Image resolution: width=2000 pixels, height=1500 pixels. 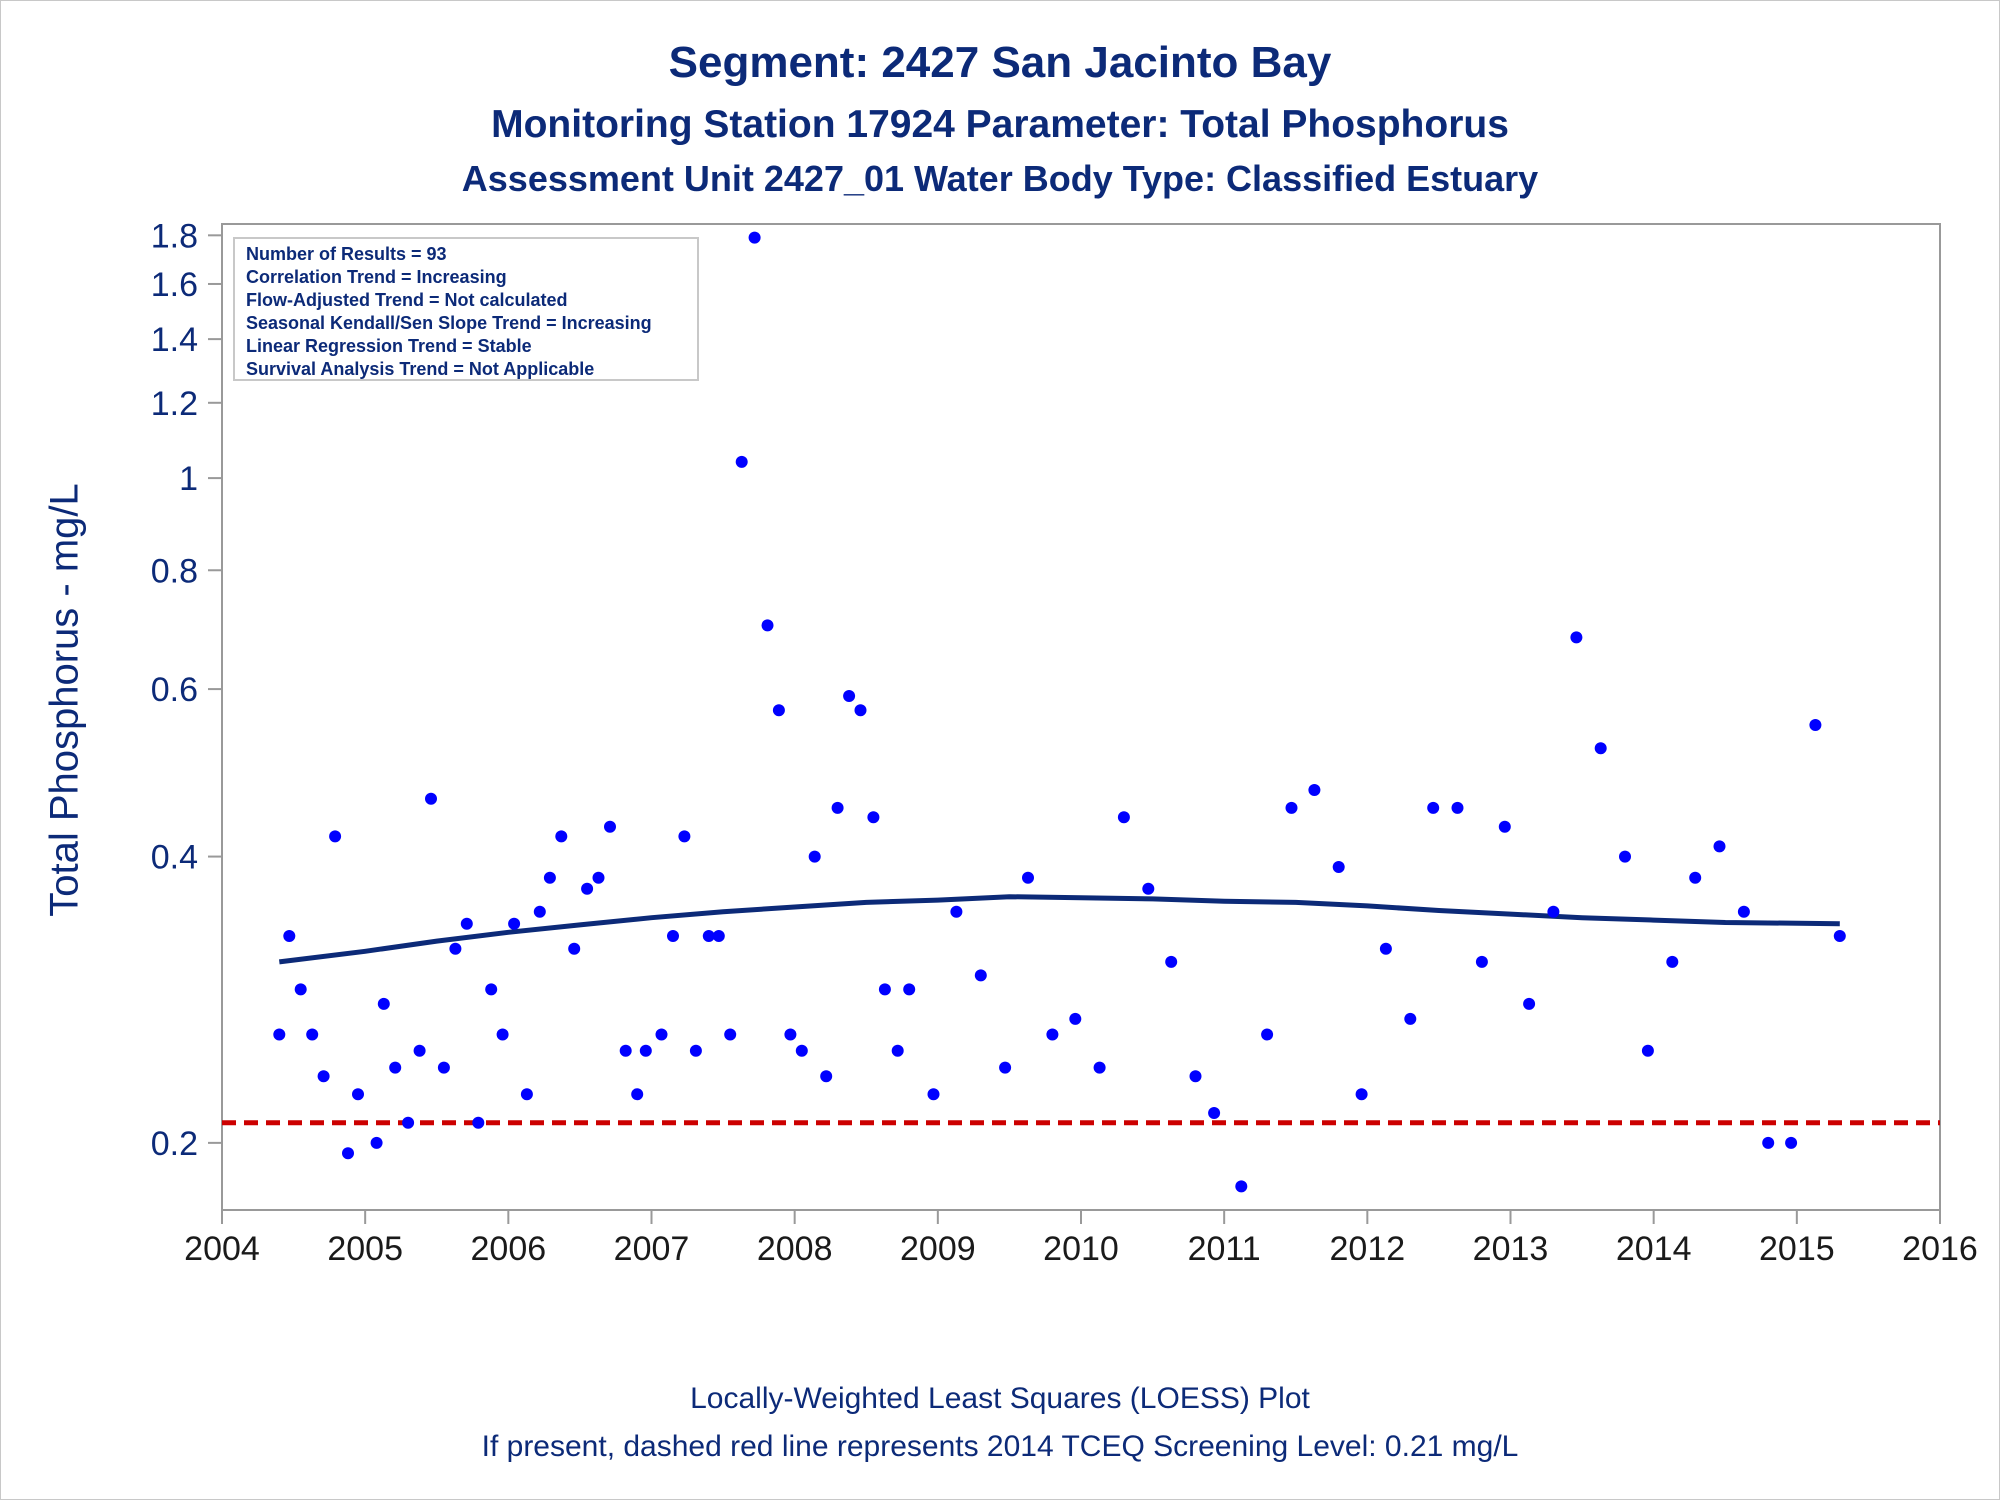 What do you see at coordinates (346, 254) in the screenshot?
I see `legend-line-results: Number of Results = 93` at bounding box center [346, 254].